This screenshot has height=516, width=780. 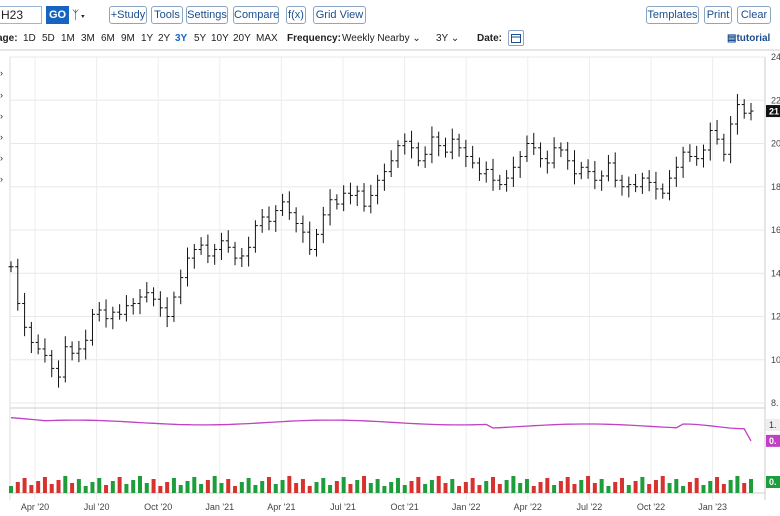 What do you see at coordinates (128, 38) in the screenshot?
I see `range-9m: 9M` at bounding box center [128, 38].